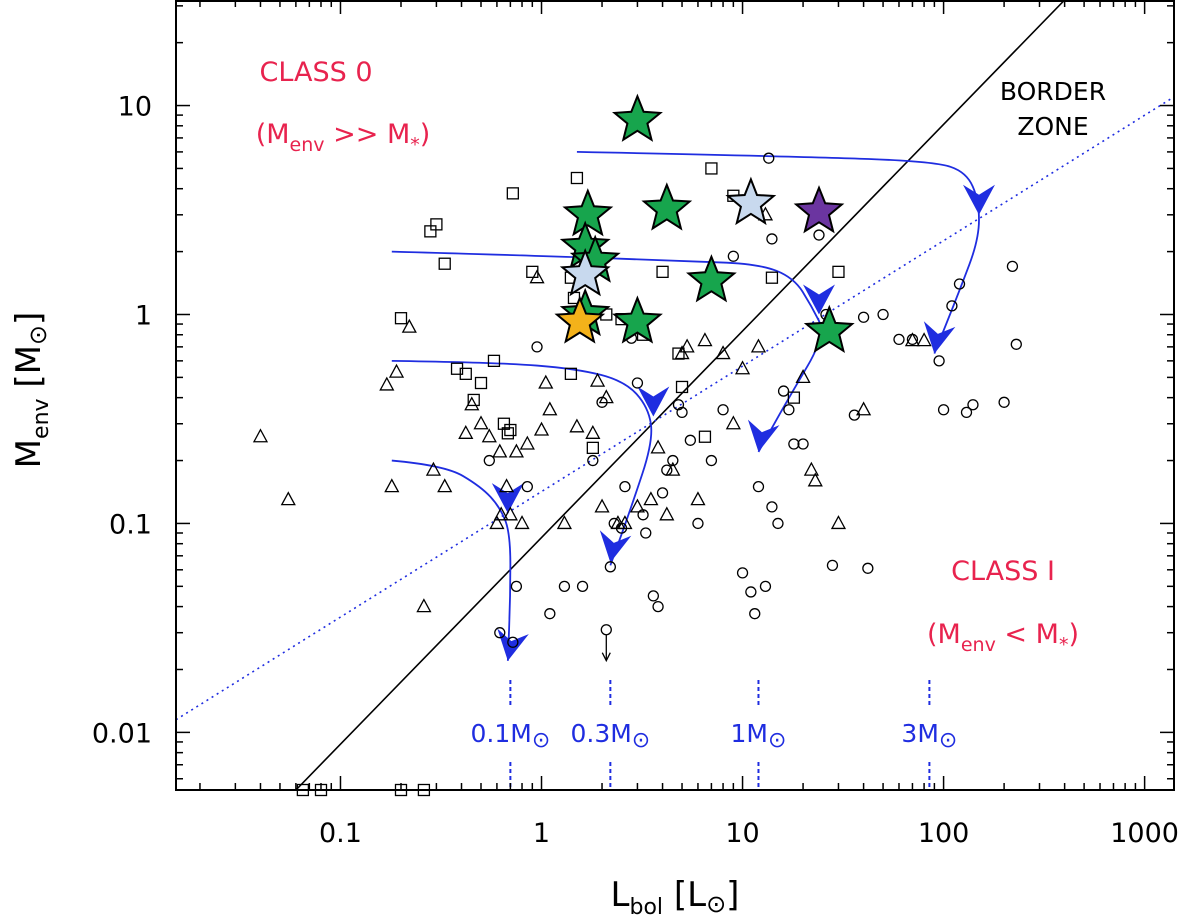  What do you see at coordinates (1003, 571) in the screenshot?
I see `class1-title: CLASS I` at bounding box center [1003, 571].